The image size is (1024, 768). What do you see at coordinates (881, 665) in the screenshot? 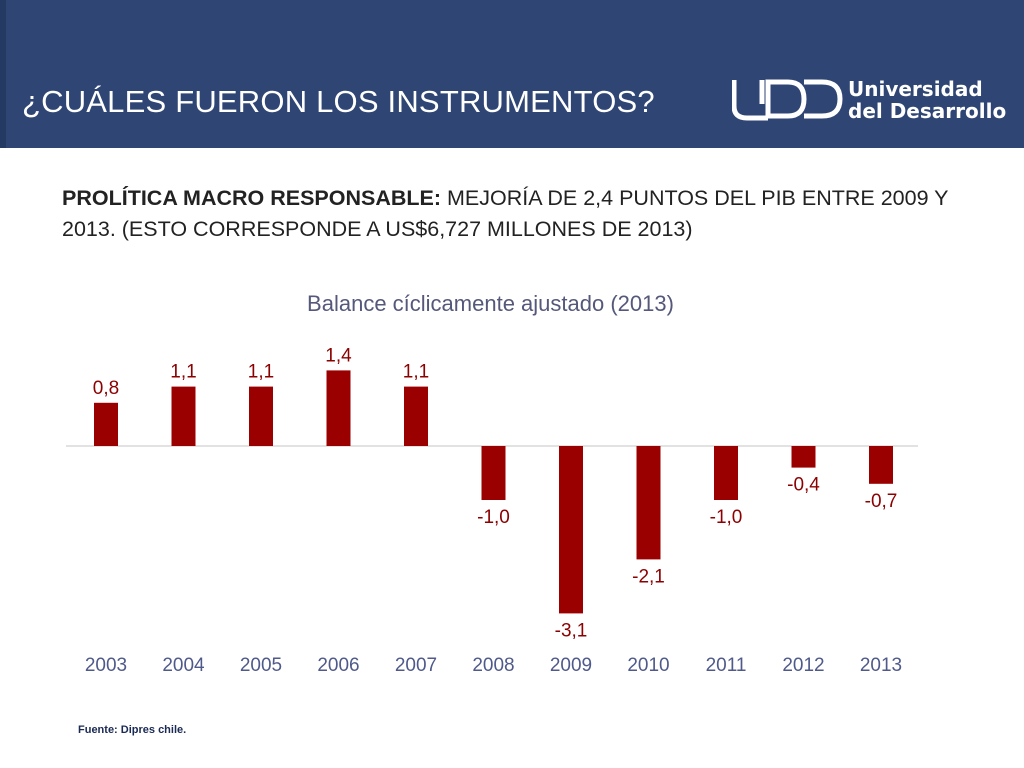
I see `x-tick-2013: 2013` at bounding box center [881, 665].